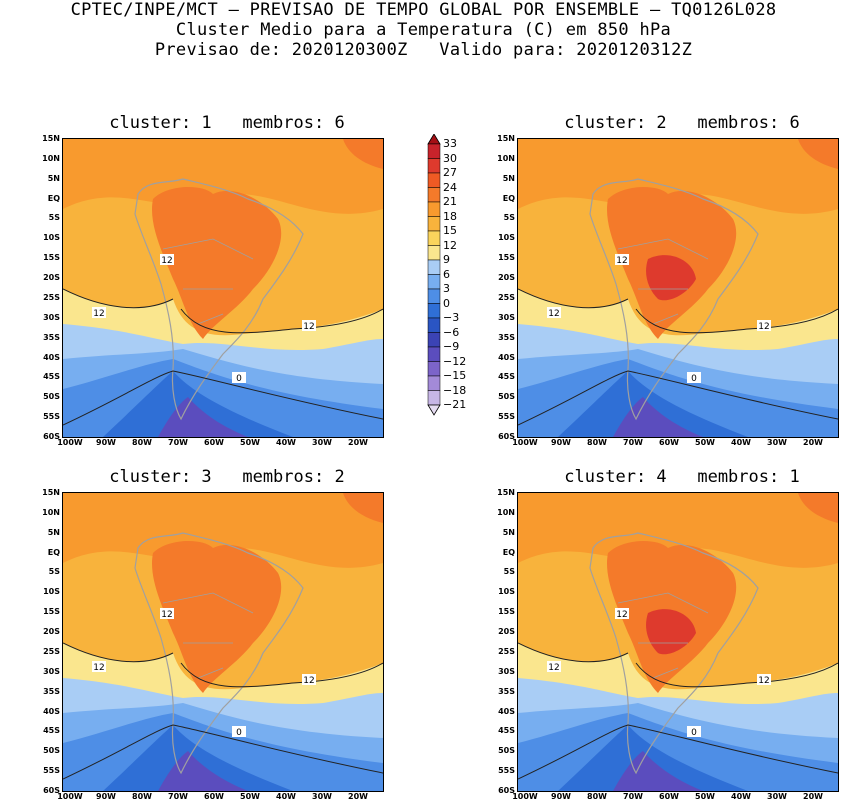 The width and height of the screenshot is (847, 803). I want to click on map-panel-1: 12 12 12 0, so click(223, 288).